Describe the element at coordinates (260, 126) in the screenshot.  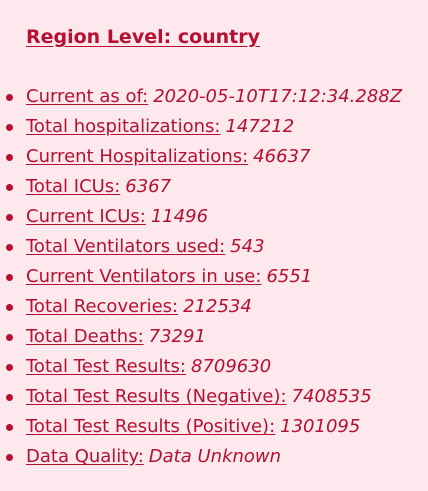
I see `stat-value: 147212` at that location.